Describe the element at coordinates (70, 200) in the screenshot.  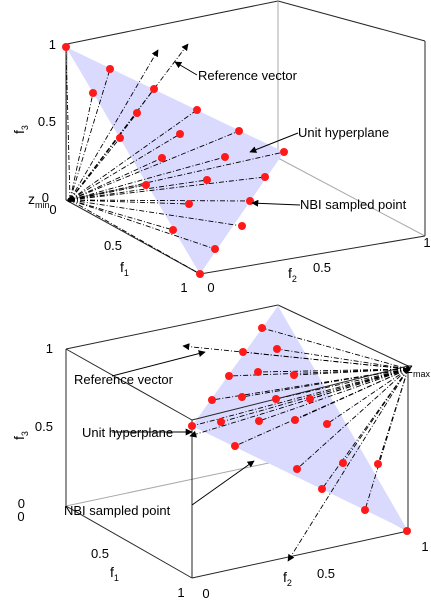
I see `top-zmin-point` at that location.